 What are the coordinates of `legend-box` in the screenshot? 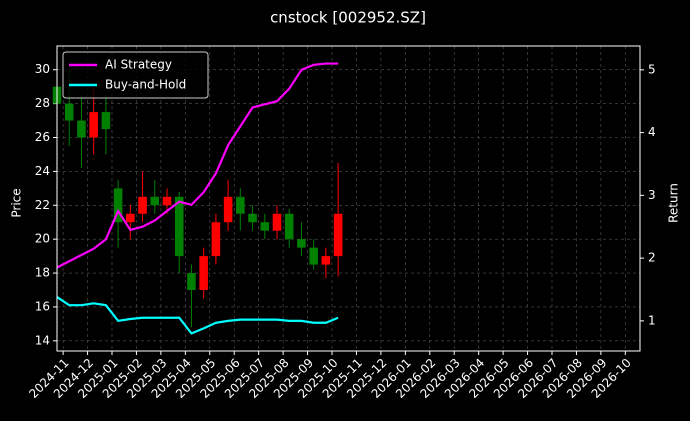 It's located at (135, 75).